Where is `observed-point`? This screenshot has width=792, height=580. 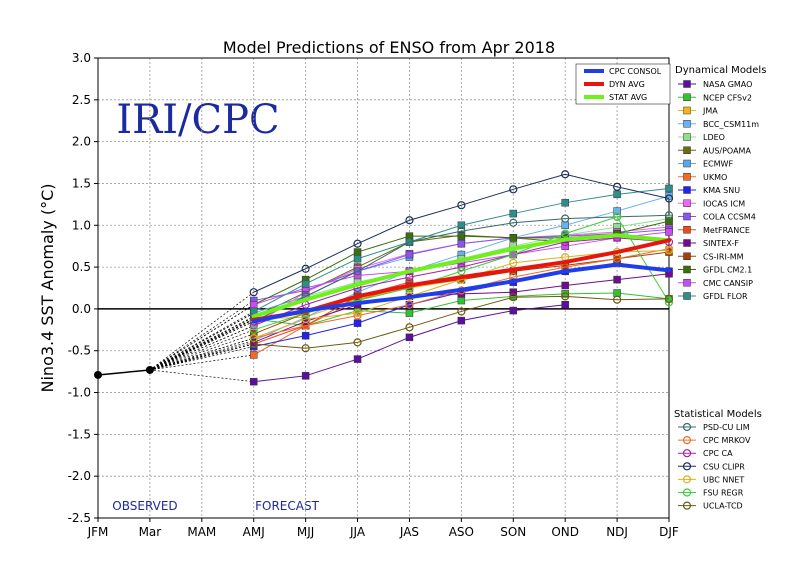
observed-point is located at coordinates (149, 369).